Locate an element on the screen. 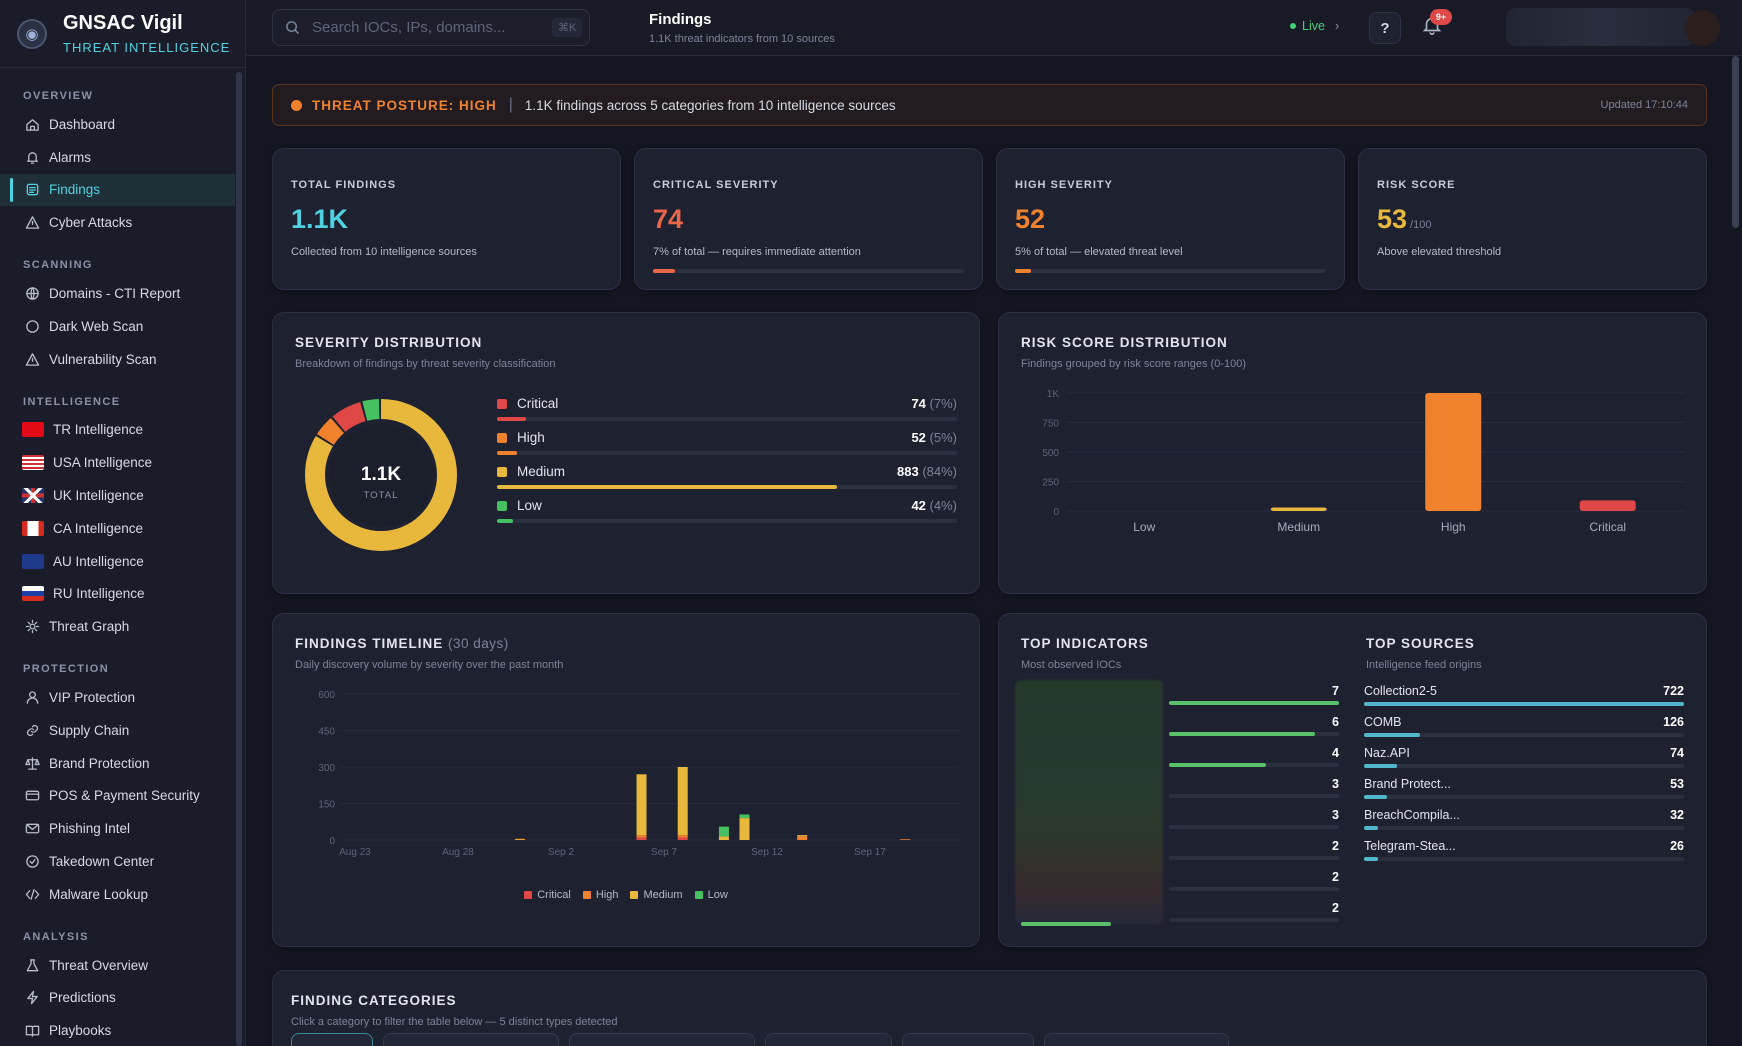 The height and width of the screenshot is (1046, 1742). help-button: ? is located at coordinates (1385, 28).